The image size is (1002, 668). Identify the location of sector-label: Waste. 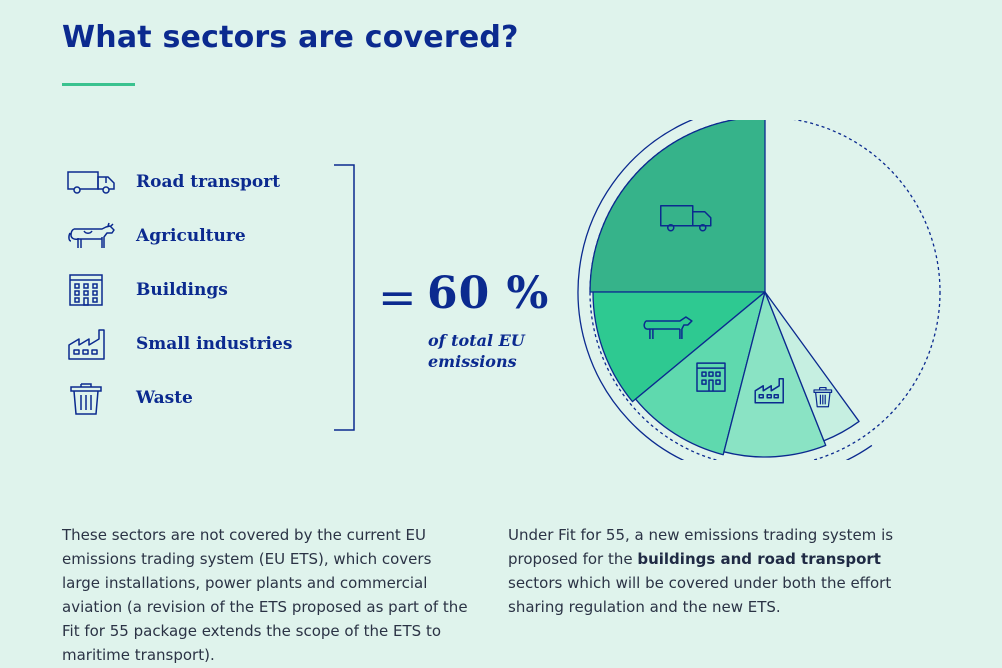
(164, 398).